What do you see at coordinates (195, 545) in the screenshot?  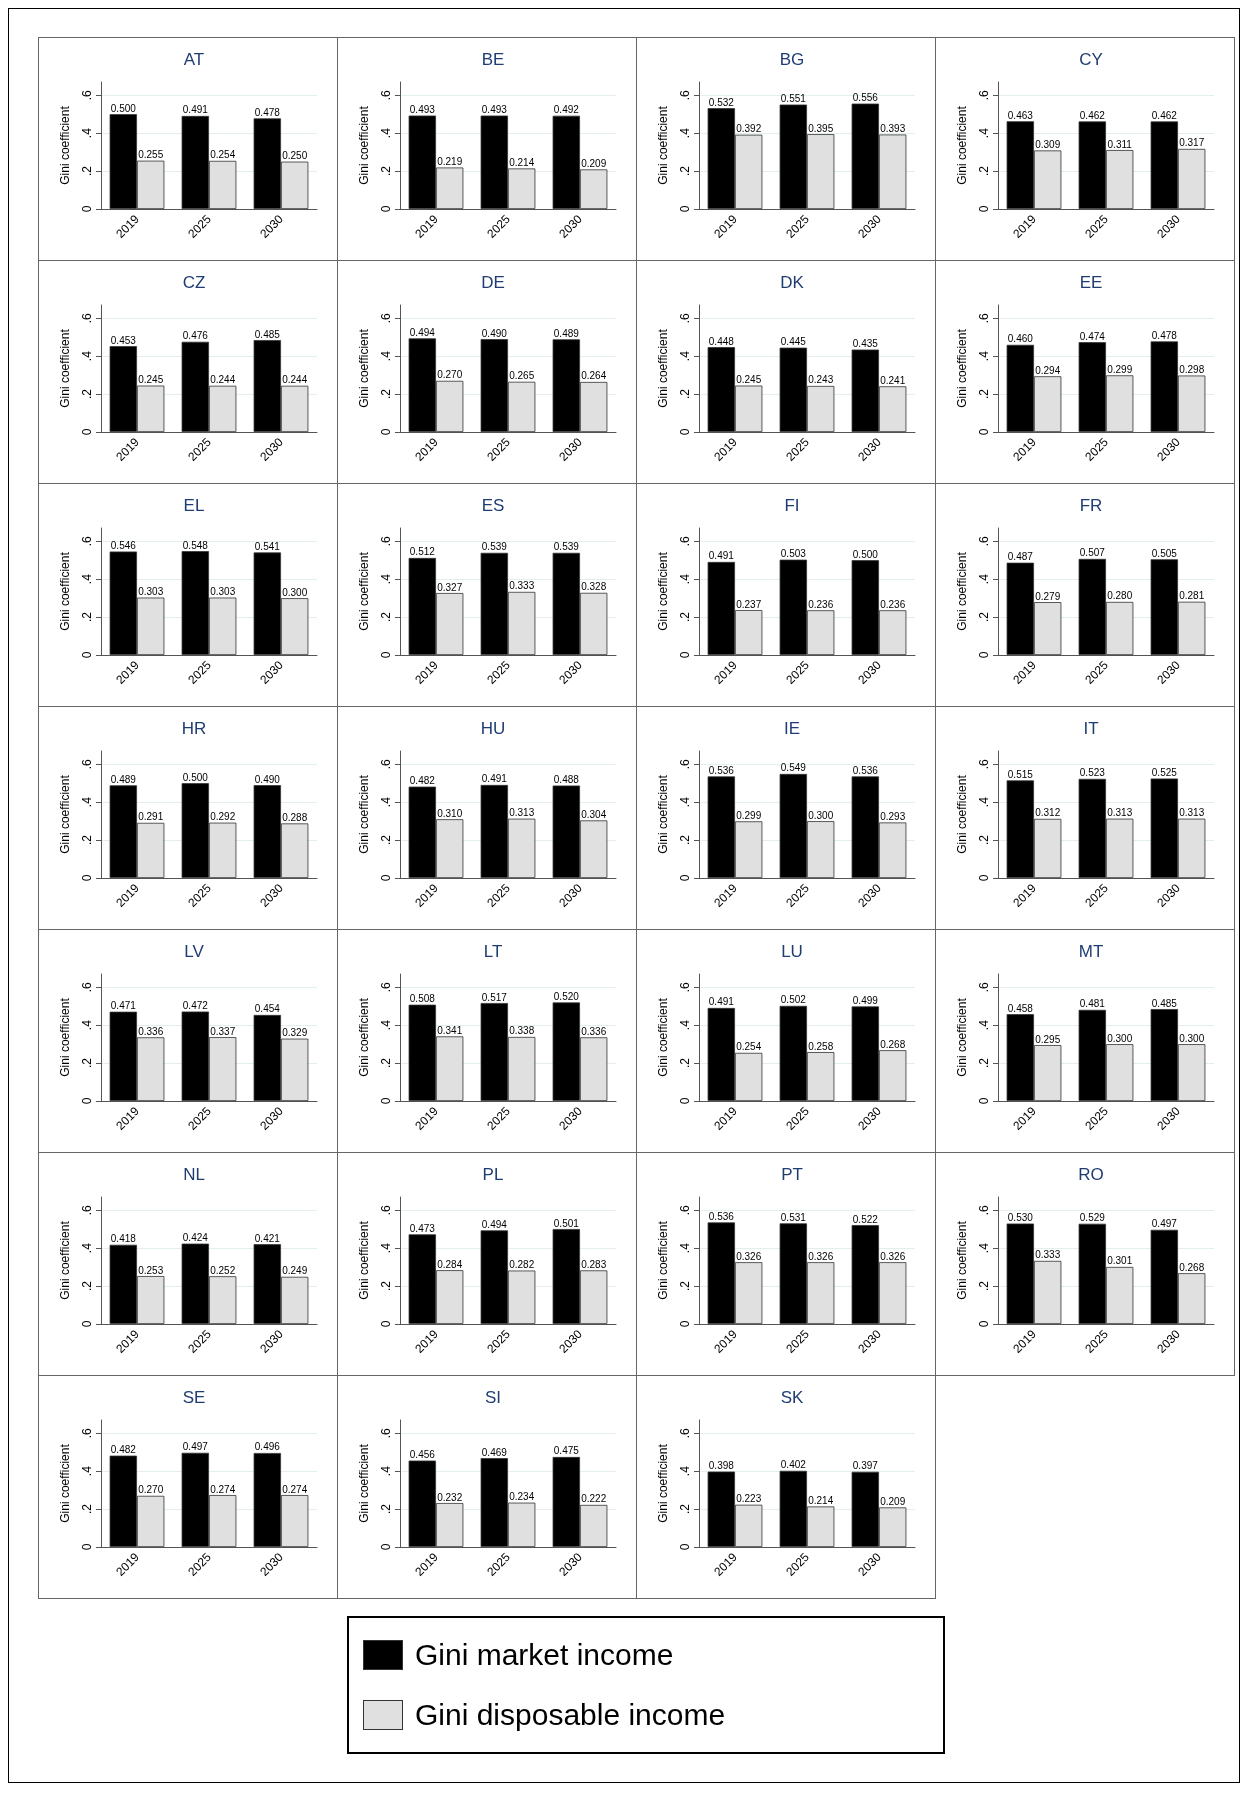 I see `data-label: 0.548` at bounding box center [195, 545].